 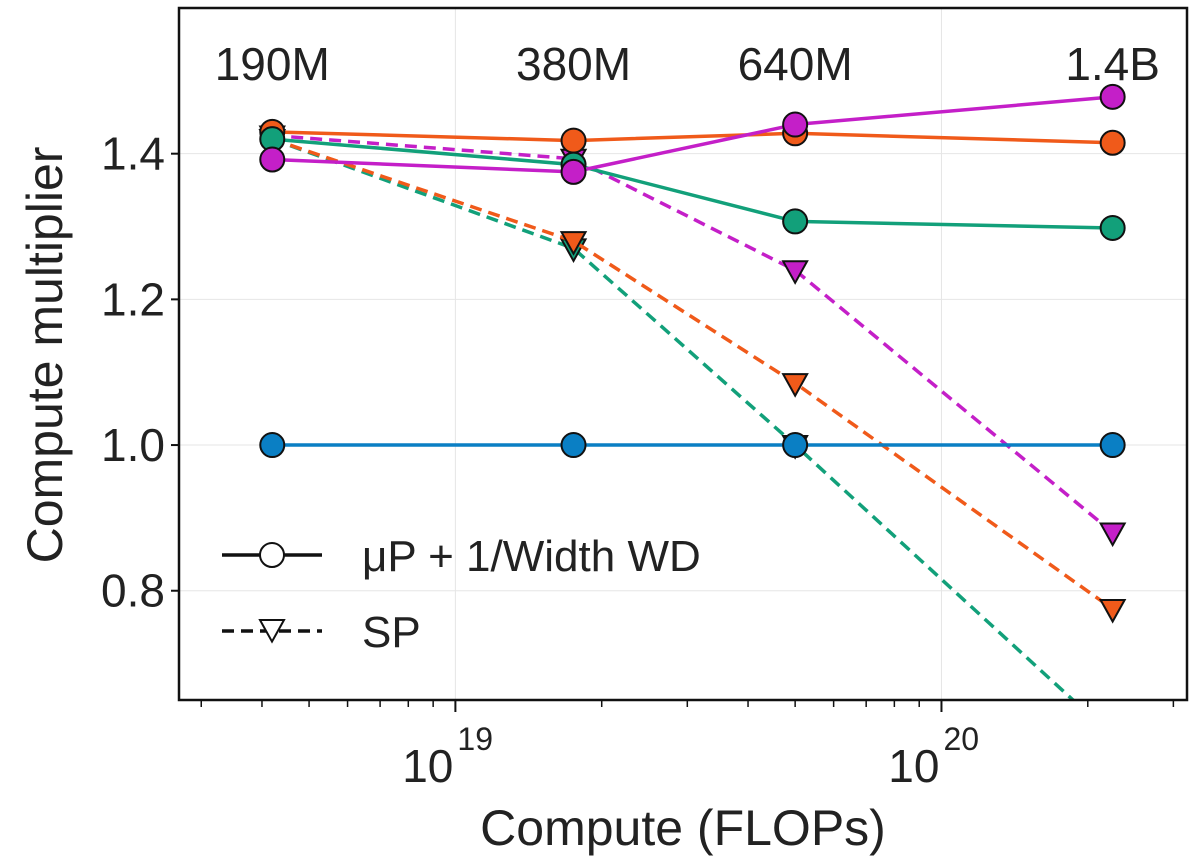 What do you see at coordinates (133, 445) in the screenshot?
I see `y-tick-label: 1.0` at bounding box center [133, 445].